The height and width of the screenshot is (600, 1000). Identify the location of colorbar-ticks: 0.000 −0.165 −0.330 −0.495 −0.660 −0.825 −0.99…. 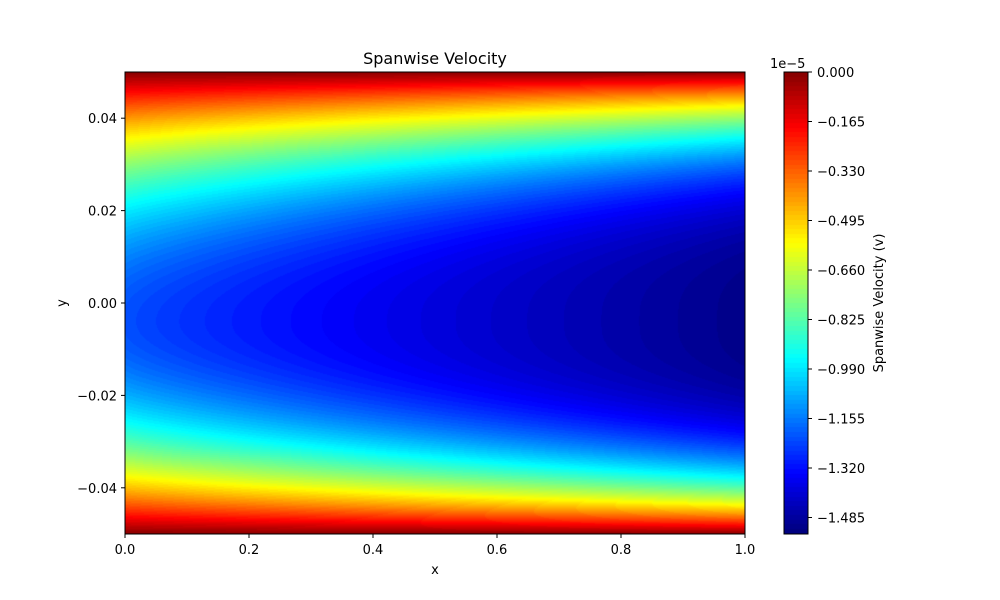
(836, 296).